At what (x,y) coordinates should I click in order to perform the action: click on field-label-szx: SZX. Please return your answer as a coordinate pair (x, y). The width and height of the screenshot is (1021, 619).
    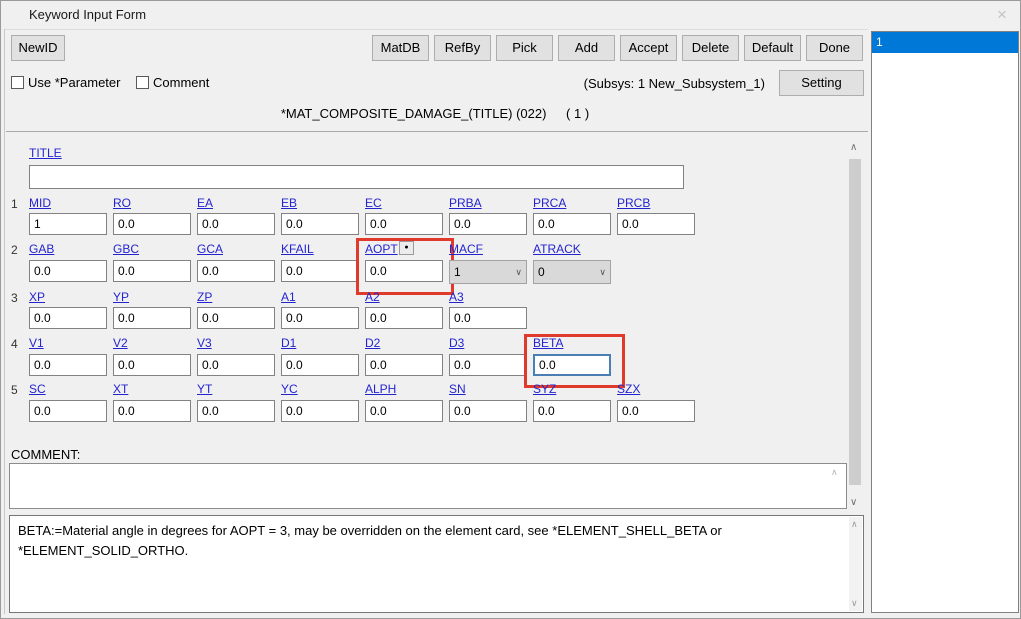
    Looking at the image, I should click on (629, 389).